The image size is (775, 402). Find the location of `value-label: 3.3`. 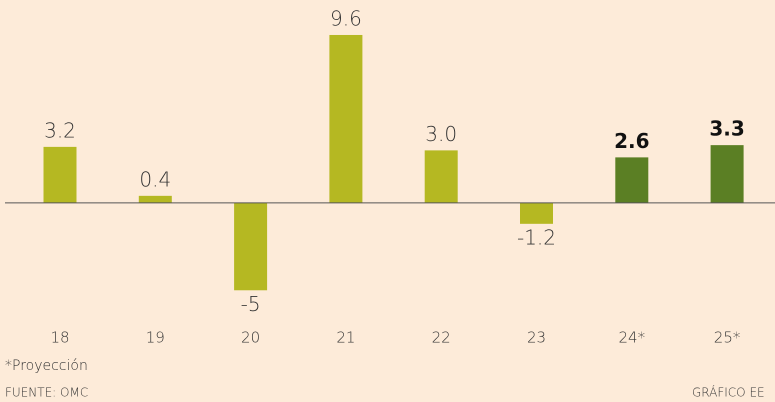

value-label: 3.3 is located at coordinates (726, 129).